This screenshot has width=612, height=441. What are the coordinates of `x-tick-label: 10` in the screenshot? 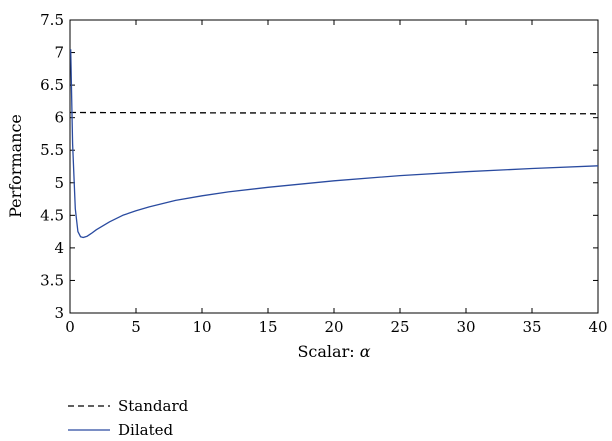 It's located at (201, 327).